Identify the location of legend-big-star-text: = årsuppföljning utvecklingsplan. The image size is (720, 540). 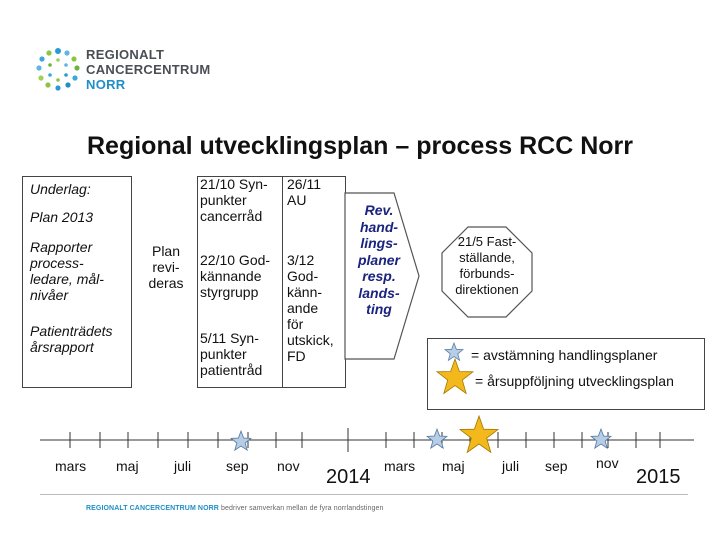
(574, 381).